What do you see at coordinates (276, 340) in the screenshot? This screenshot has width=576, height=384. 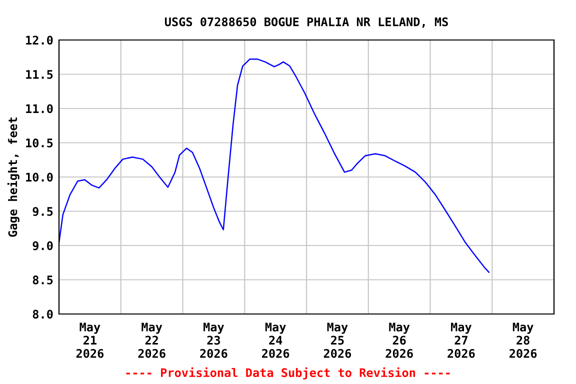 I see `x-tick-label: May 24 2026` at bounding box center [276, 340].